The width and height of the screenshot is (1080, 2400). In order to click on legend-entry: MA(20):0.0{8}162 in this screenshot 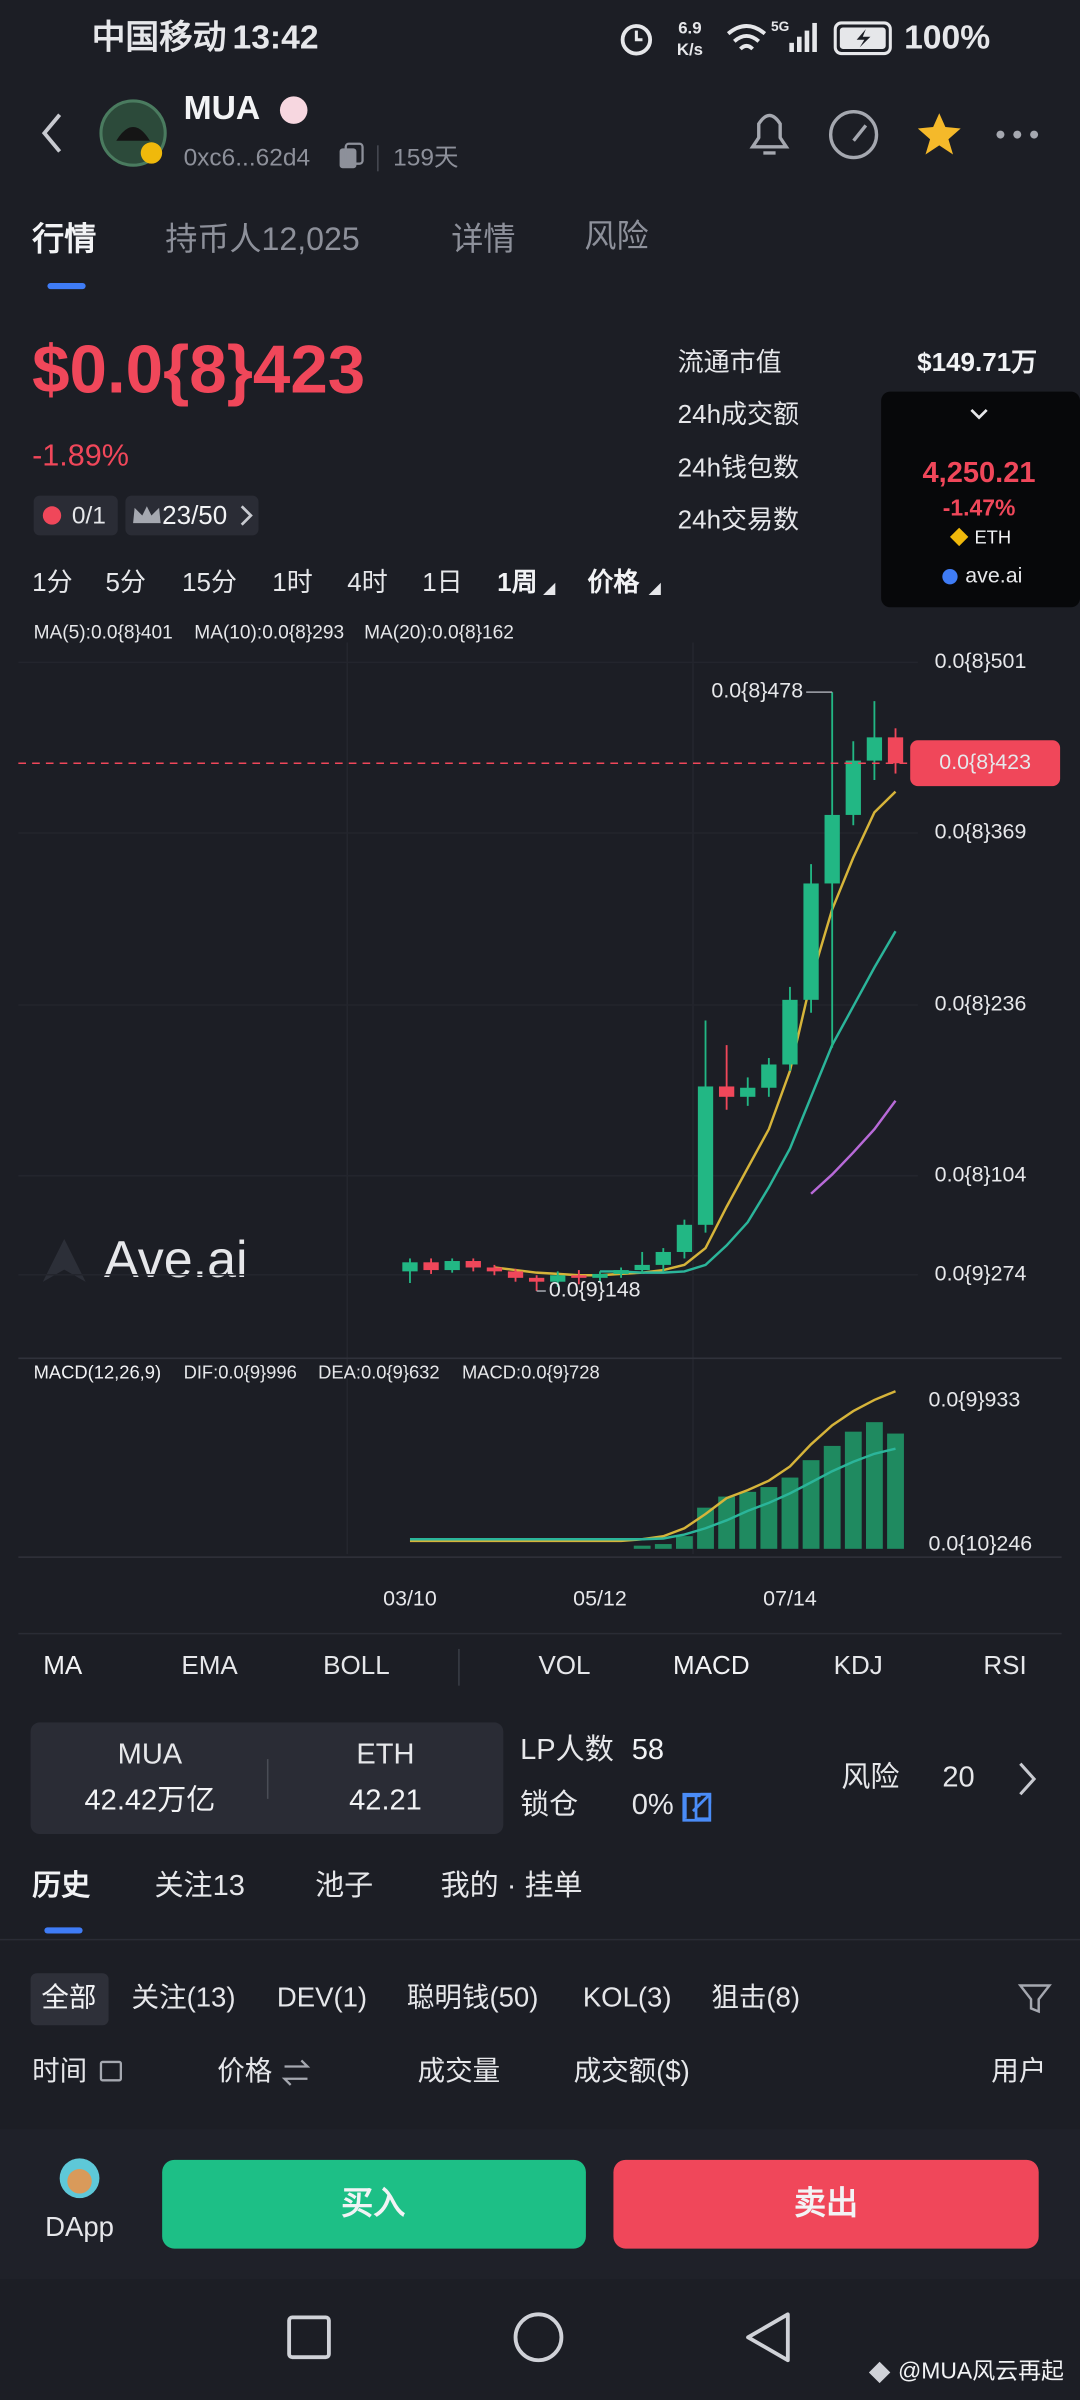, I will do `click(439, 632)`.